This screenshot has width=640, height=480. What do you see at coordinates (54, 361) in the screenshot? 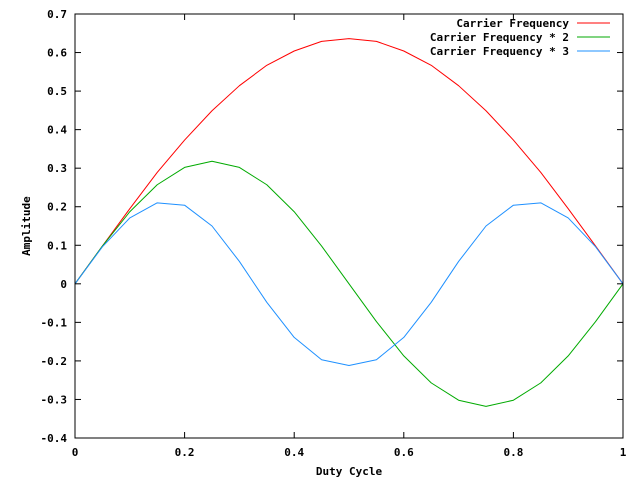
I see `y-tick-label: -0.2` at bounding box center [54, 361].